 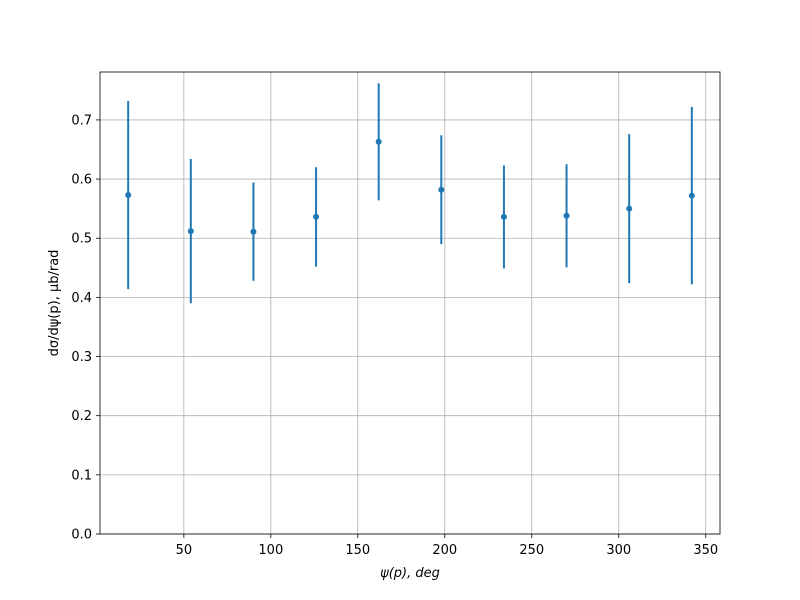 I want to click on y-tick-label: 0.2, so click(x=81, y=416).